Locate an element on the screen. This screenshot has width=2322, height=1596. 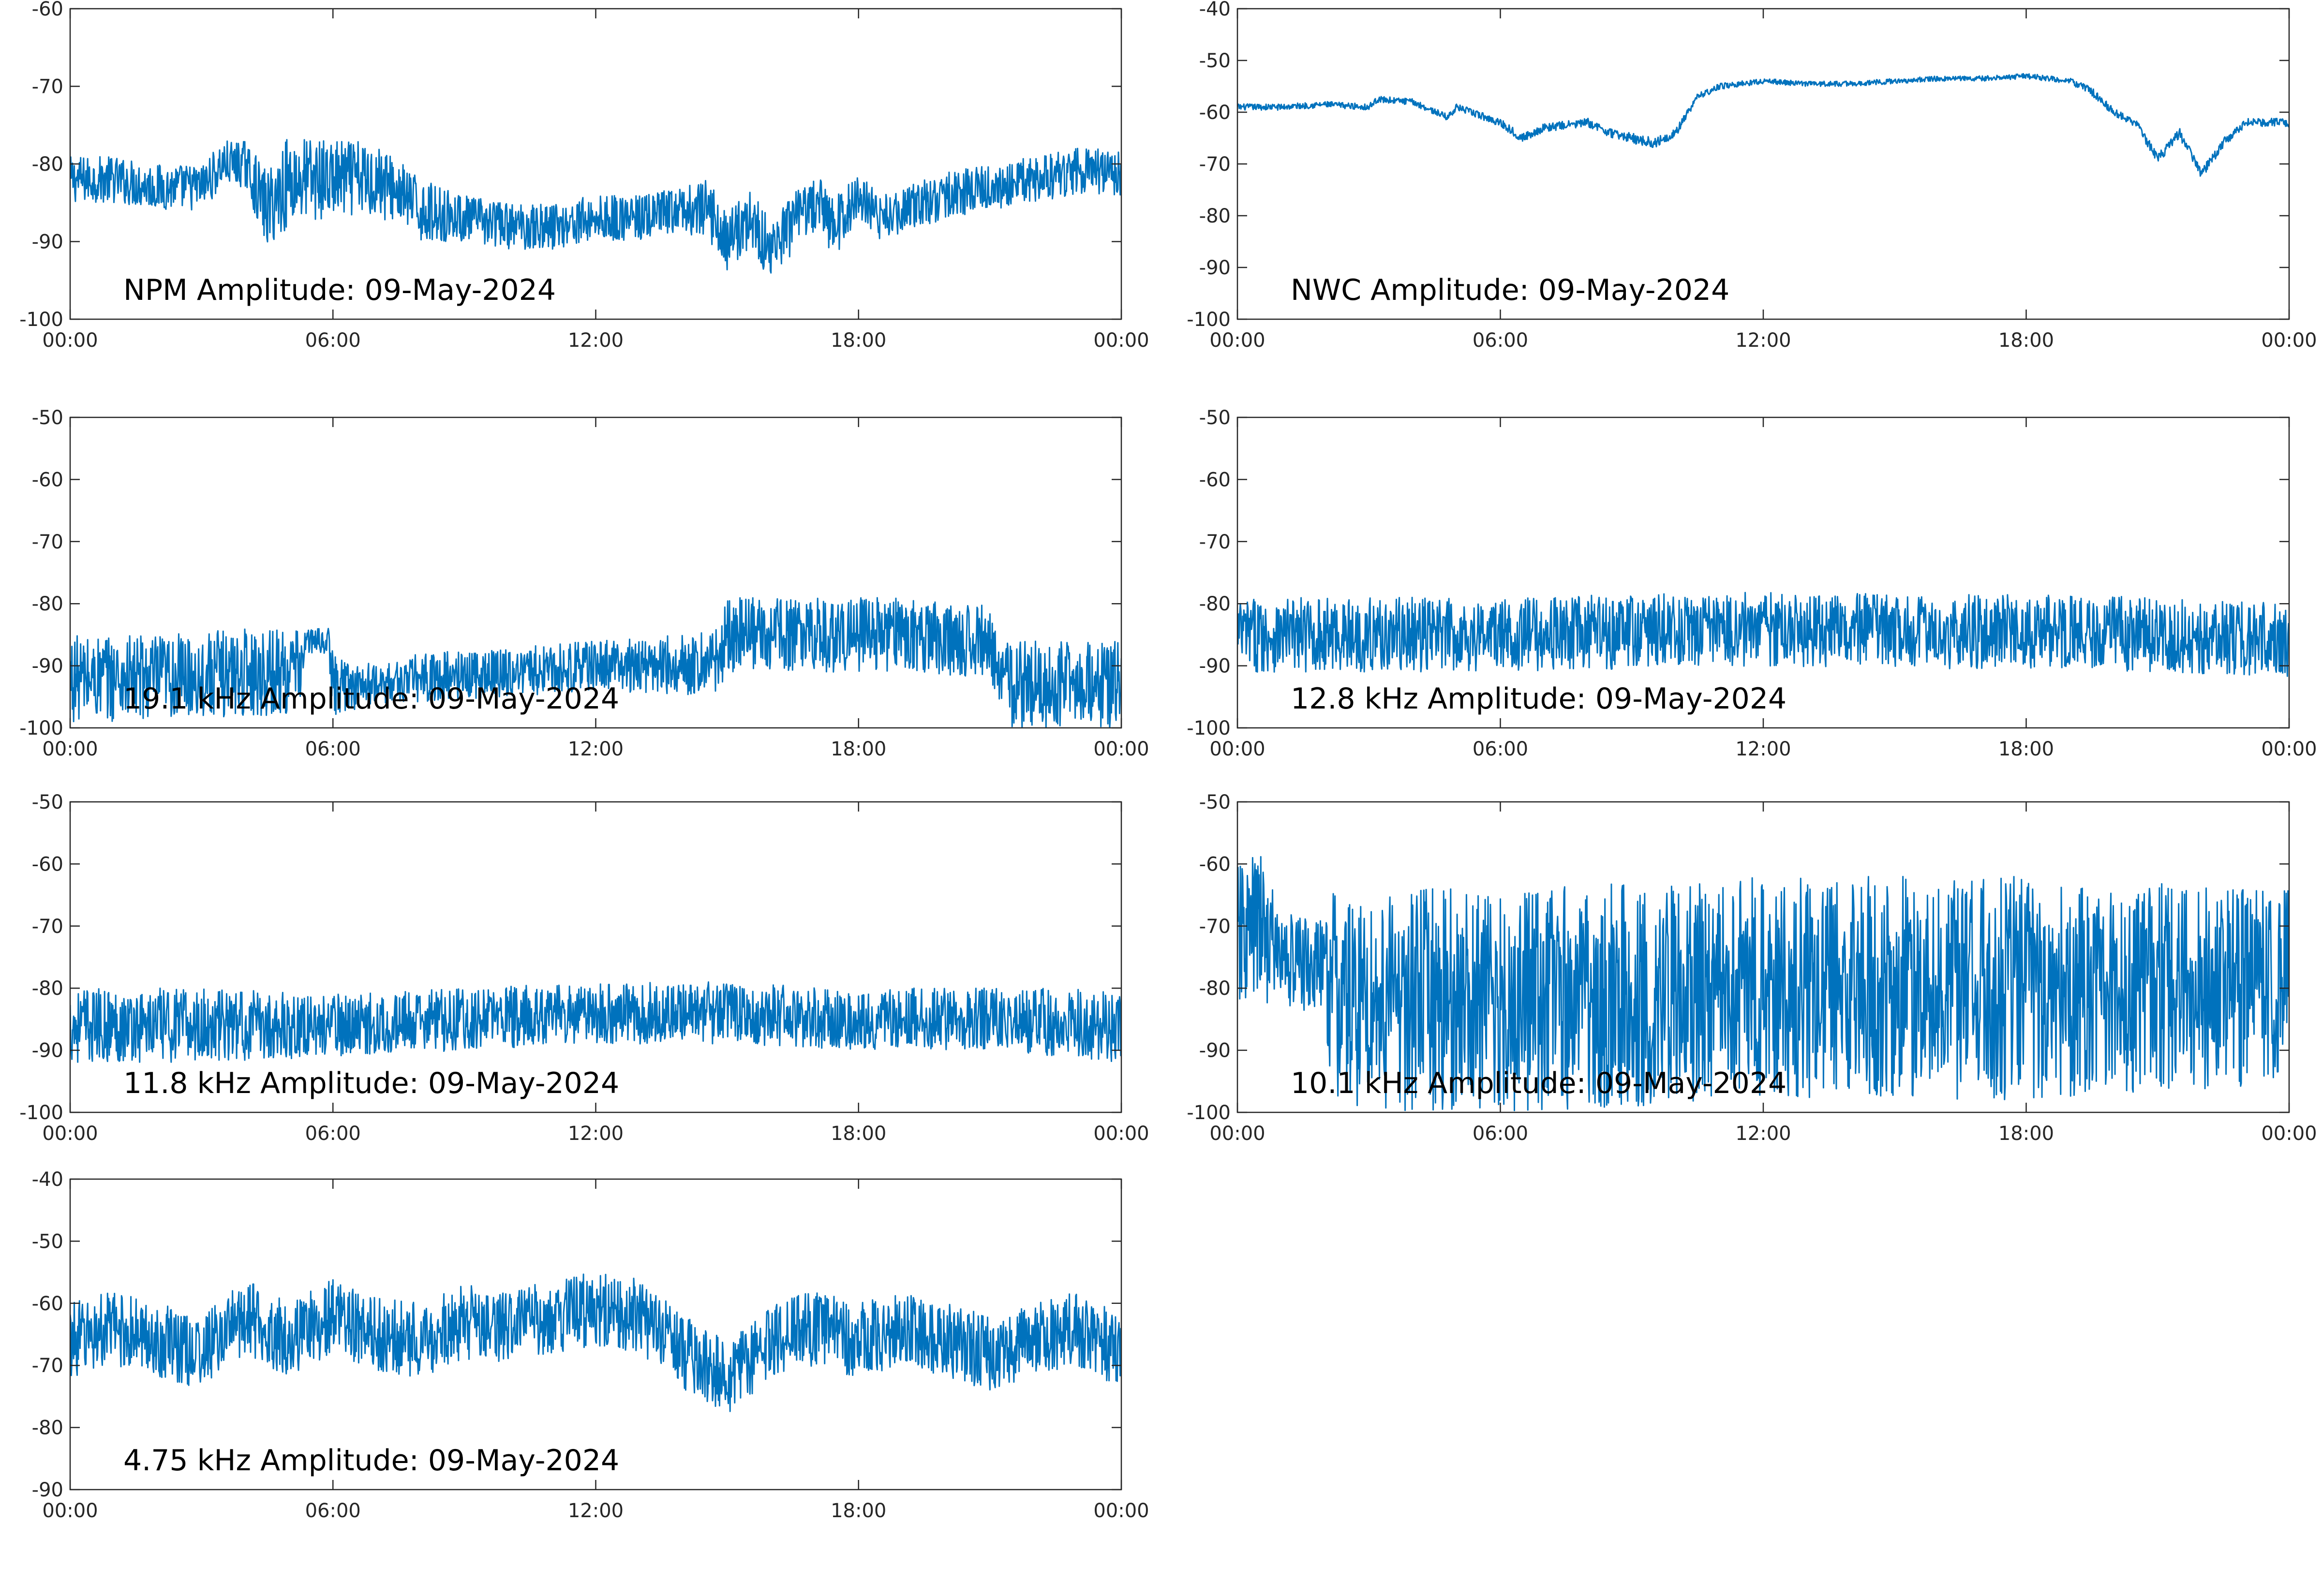
panel-title: NWC Amplitude: 09-May-2024 is located at coordinates (1510, 290).